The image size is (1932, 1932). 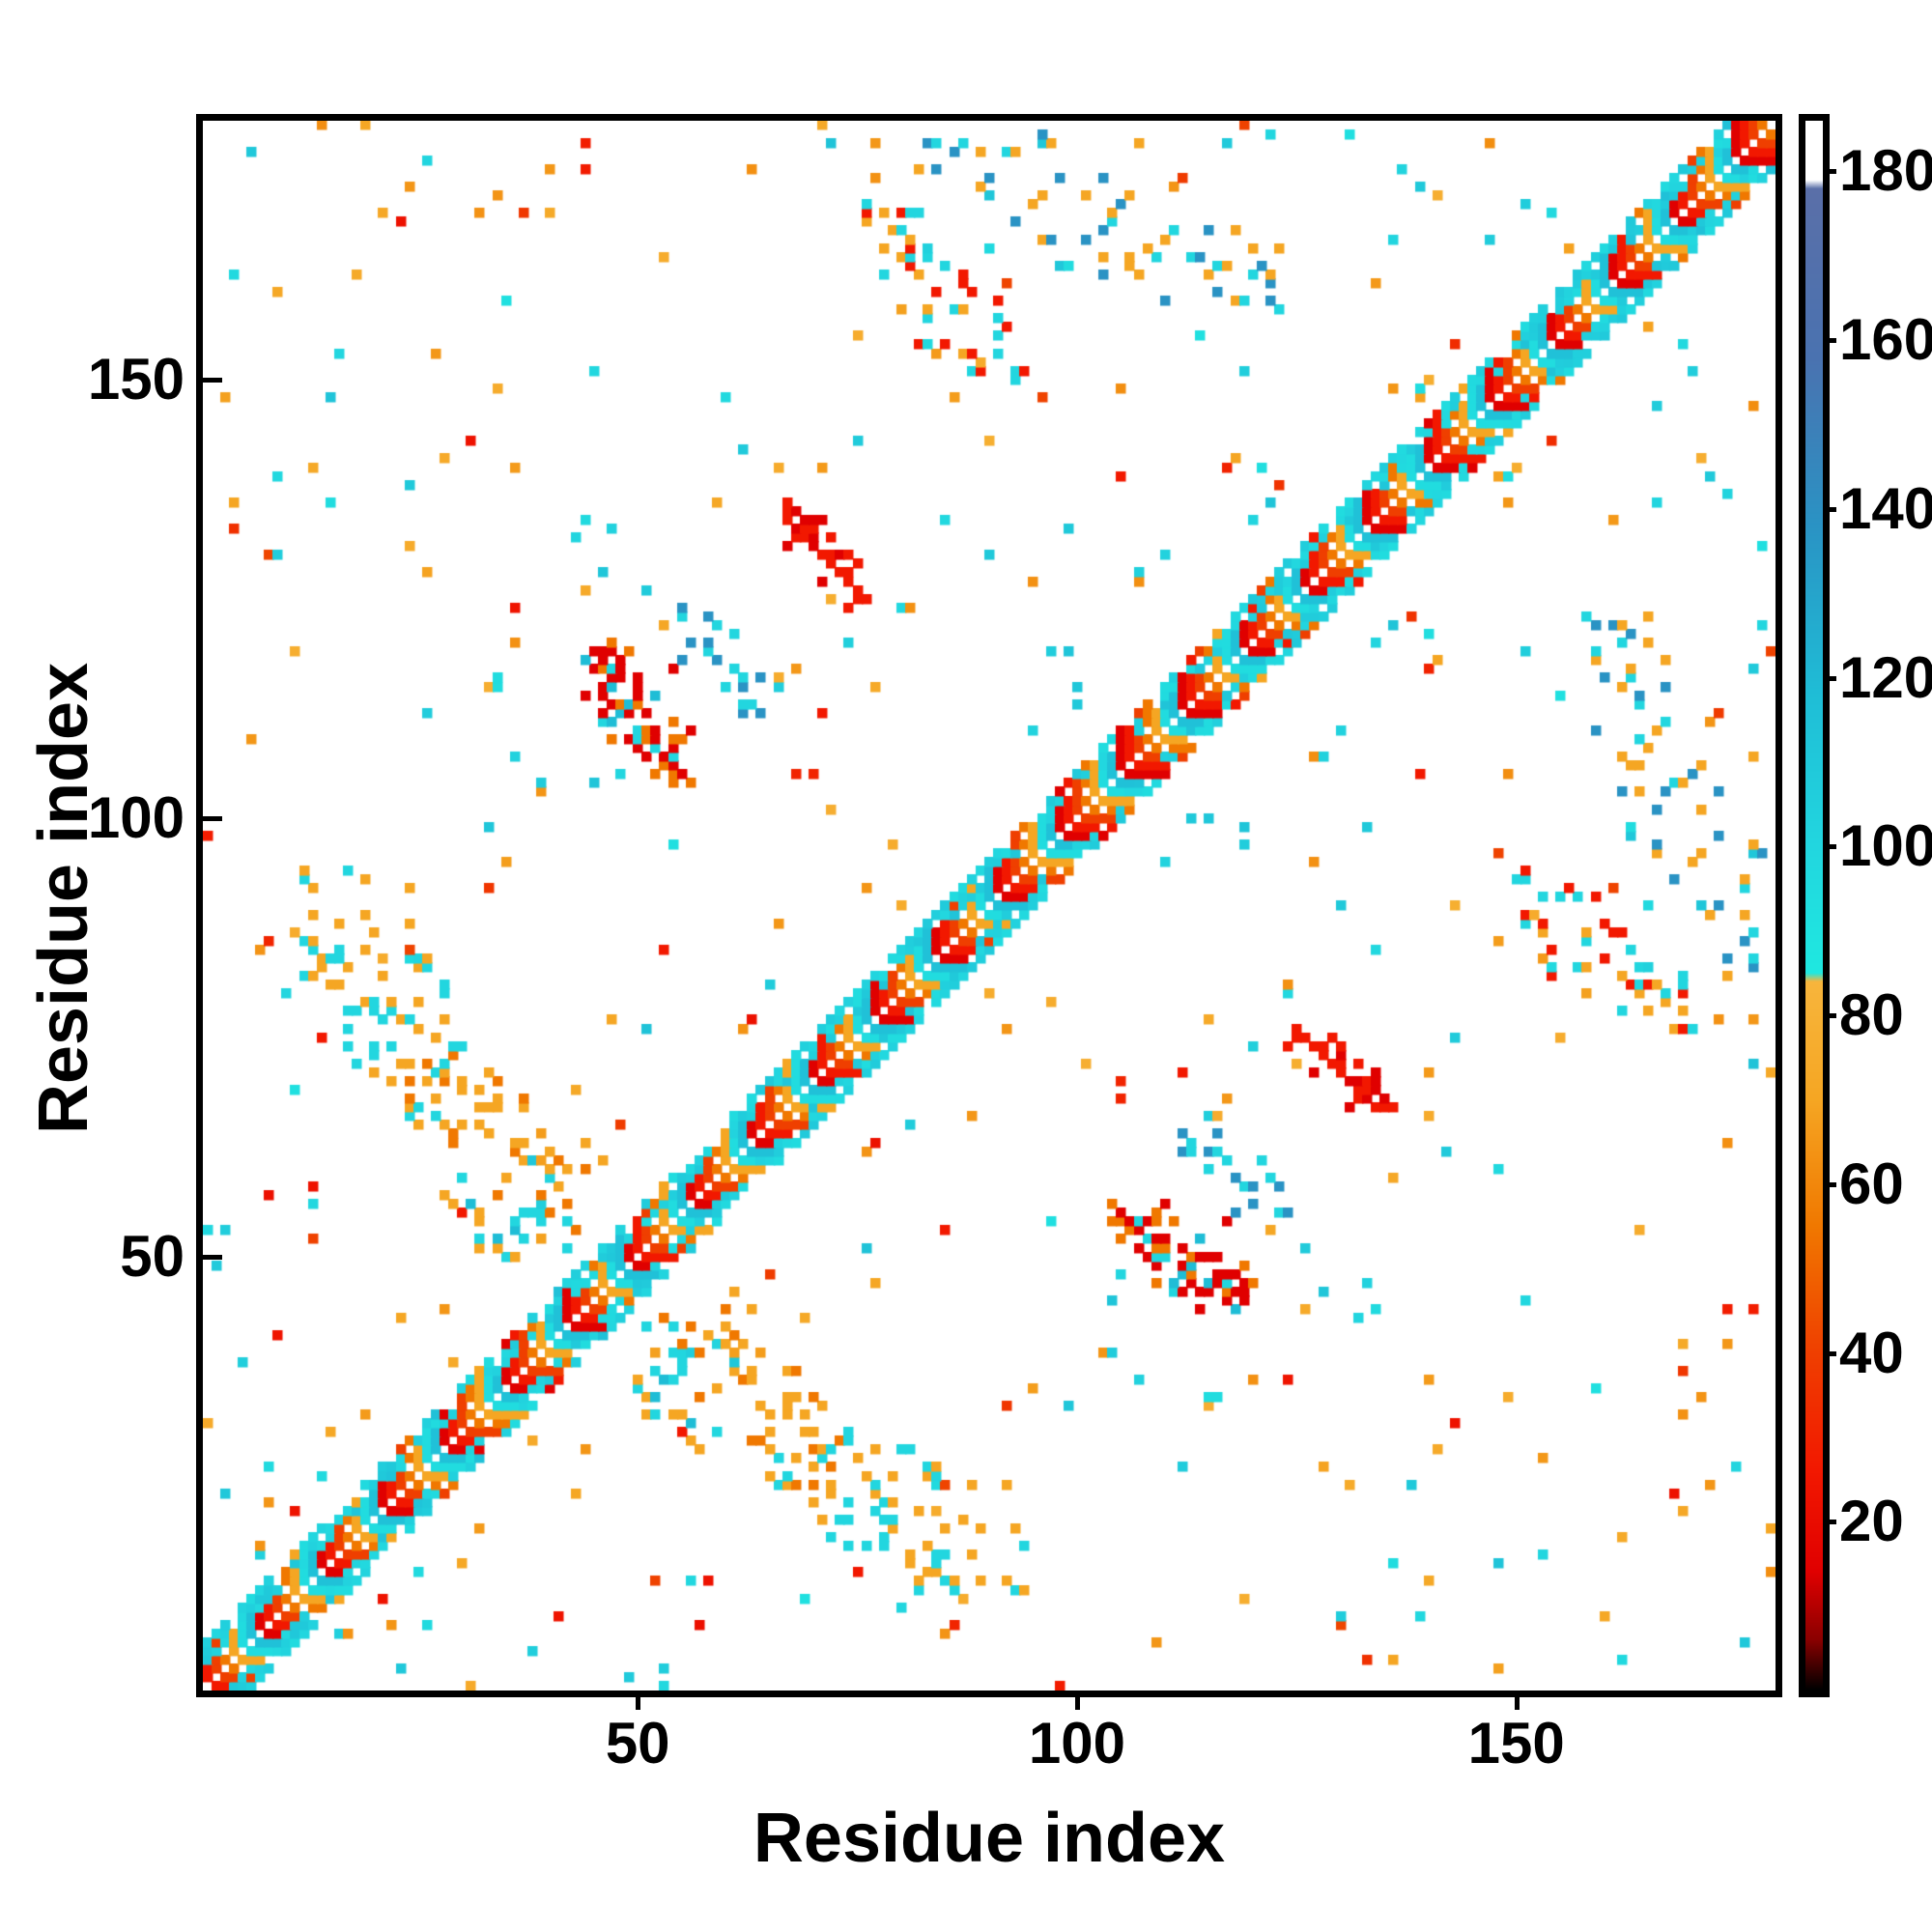 I want to click on y-tick-label-50: 50, so click(x=152, y=1256).